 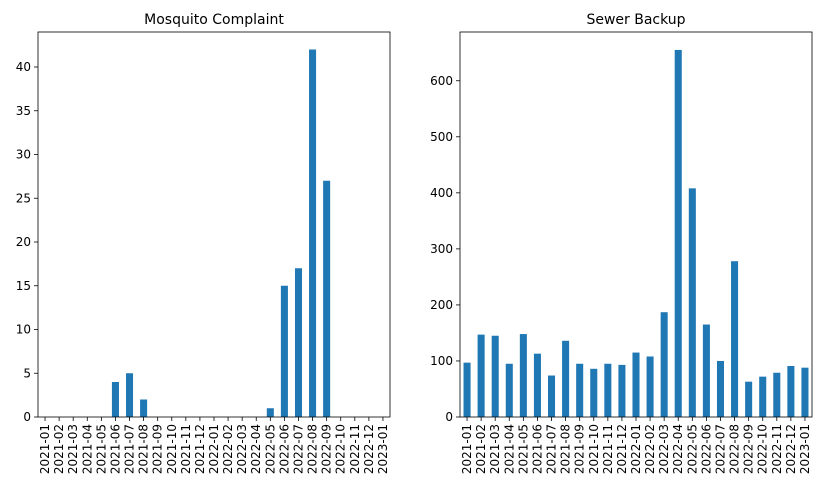 What do you see at coordinates (59, 449) in the screenshot?
I see `chart-1-xtick-label: 2021-02` at bounding box center [59, 449].